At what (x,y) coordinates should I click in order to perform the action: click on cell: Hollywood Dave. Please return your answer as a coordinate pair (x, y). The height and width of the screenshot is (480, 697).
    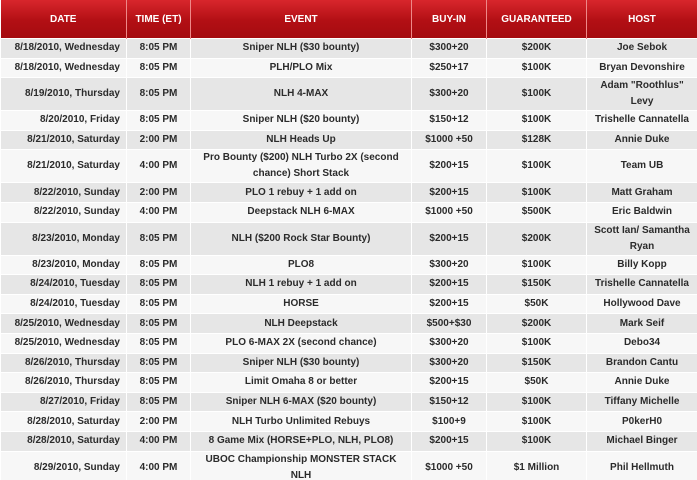
    Looking at the image, I should click on (641, 304).